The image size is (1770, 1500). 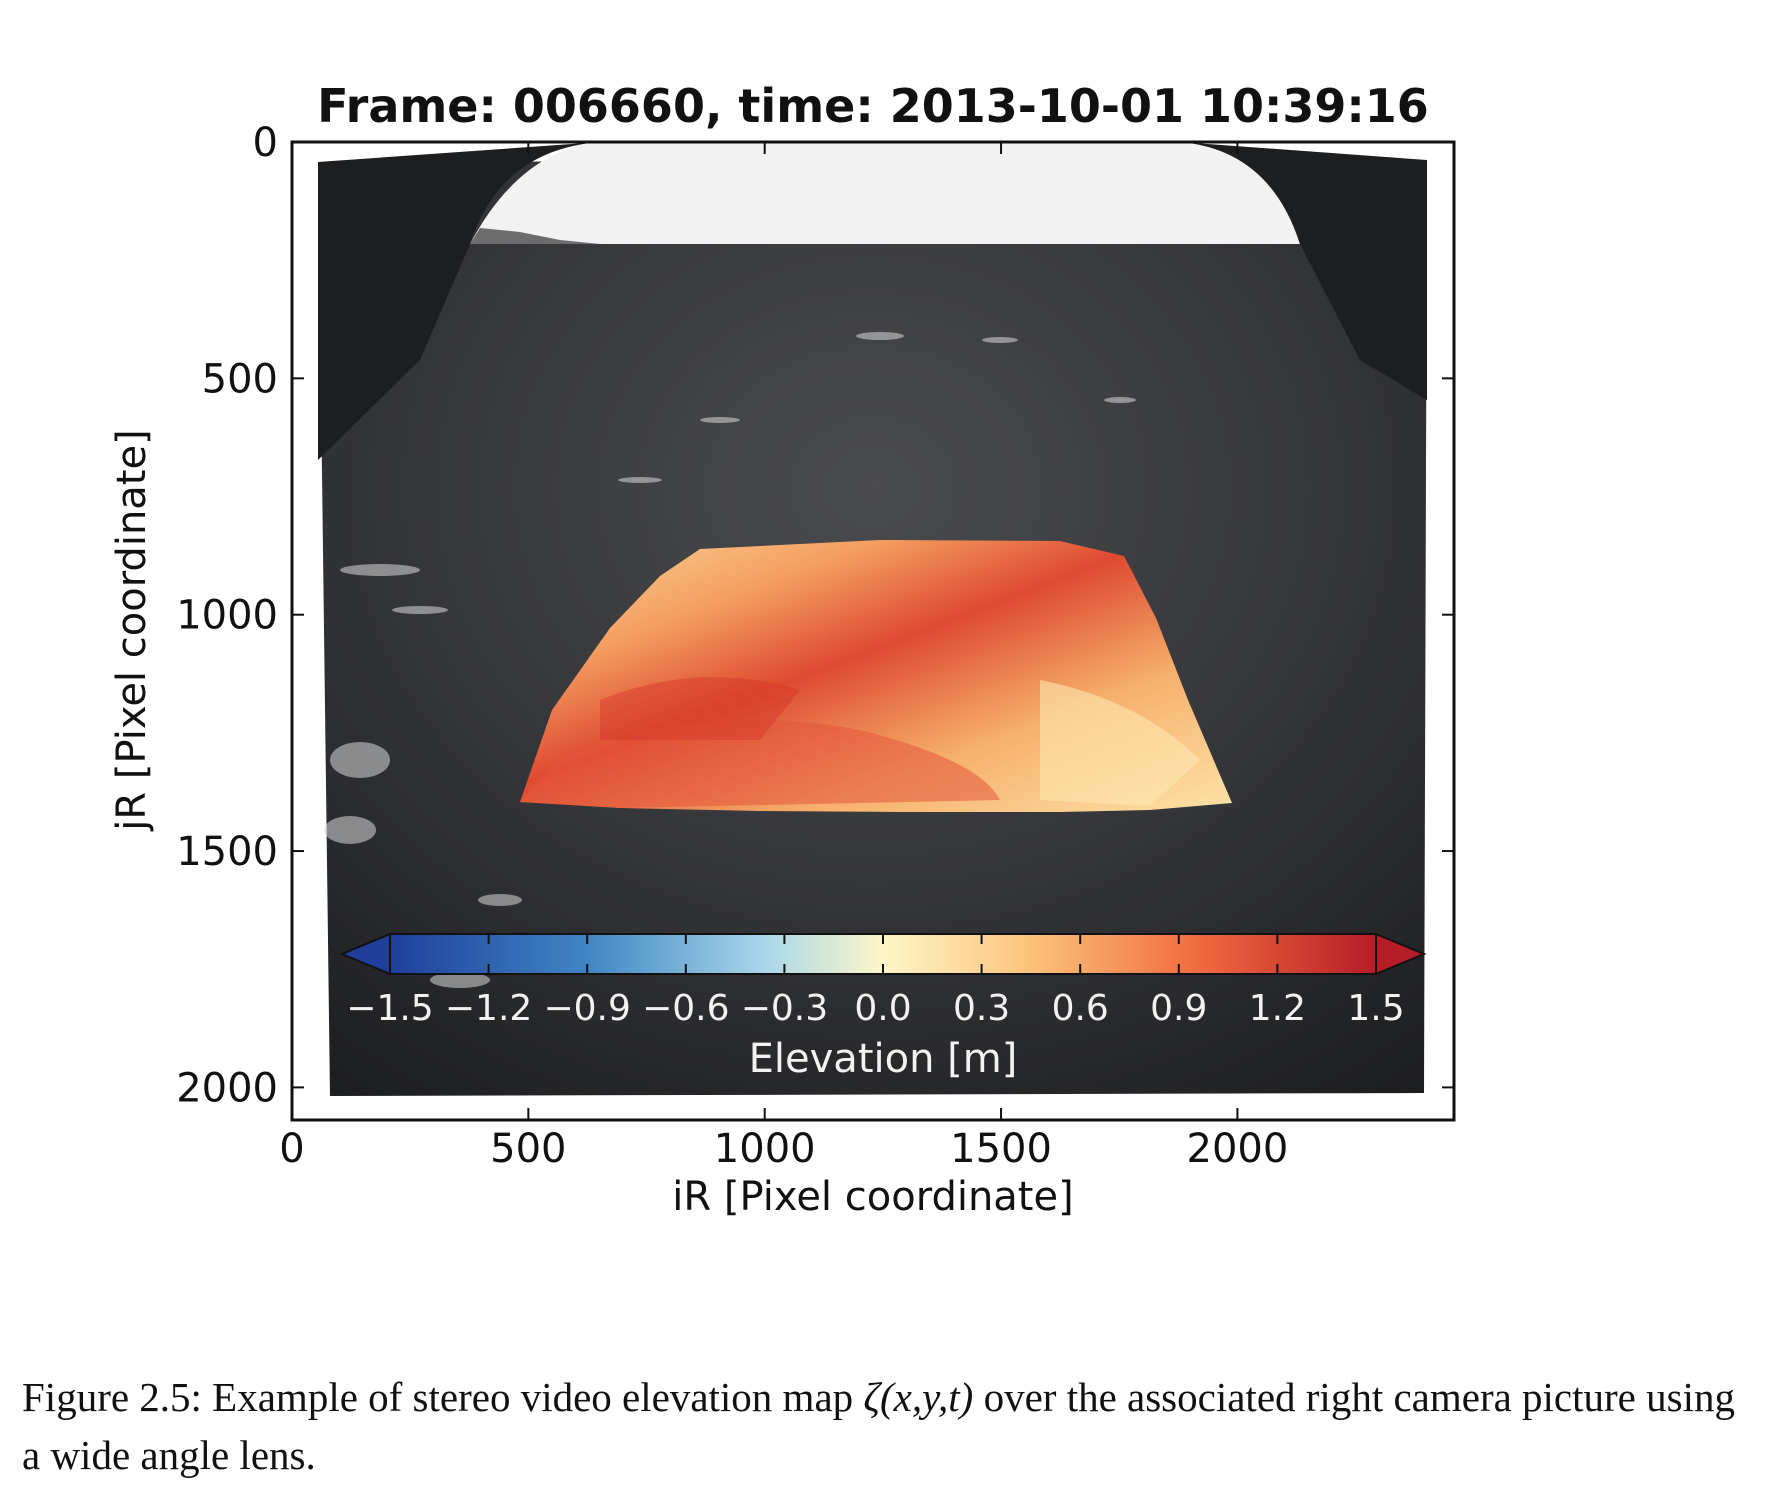 I want to click on colorbar-tick-label: −0.3, so click(x=784, y=1008).